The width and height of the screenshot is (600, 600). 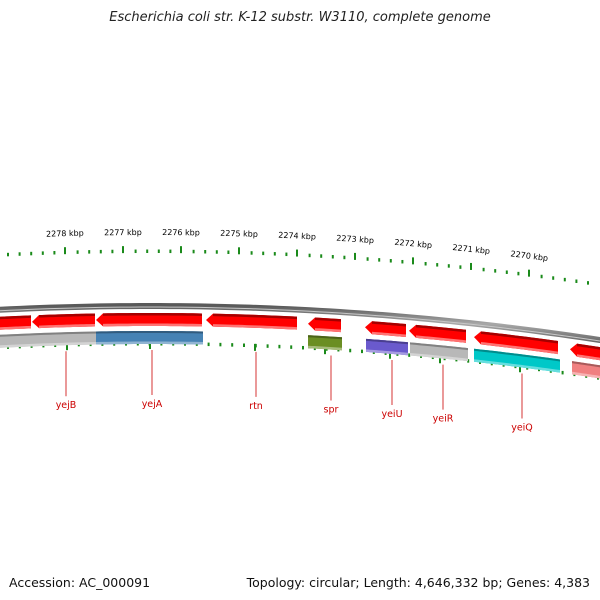 What do you see at coordinates (471, 249) in the screenshot?
I see `tick-label: 2271 kbp` at bounding box center [471, 249].